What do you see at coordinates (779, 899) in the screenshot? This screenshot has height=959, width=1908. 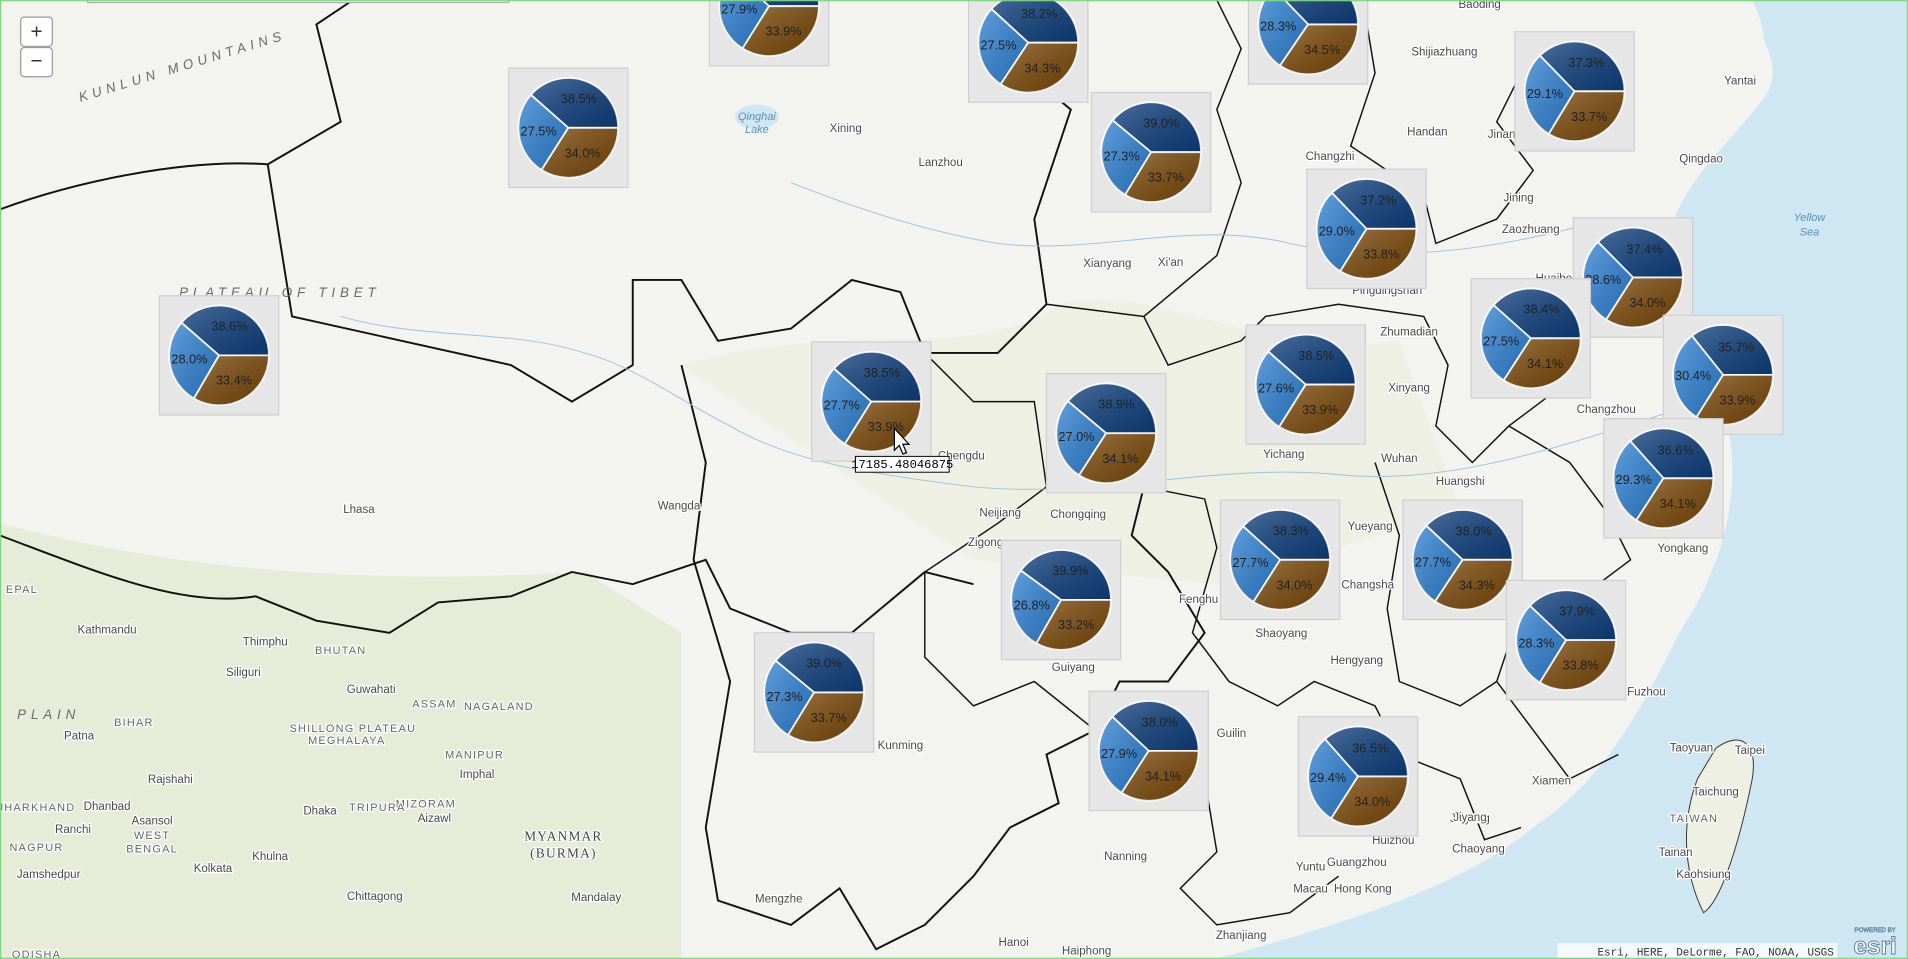 I see `place-label: Mengzhe` at bounding box center [779, 899].